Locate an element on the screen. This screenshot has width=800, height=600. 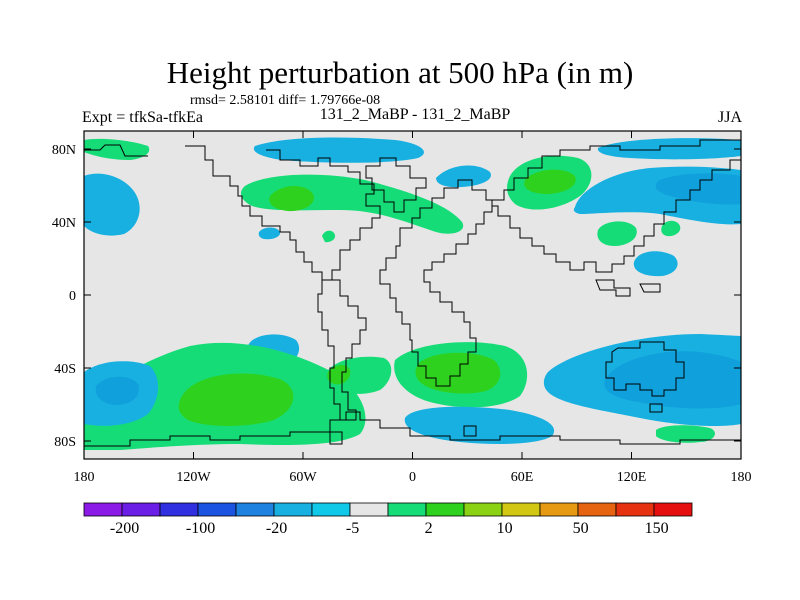
antarctica-outline is located at coordinates (412, 429).